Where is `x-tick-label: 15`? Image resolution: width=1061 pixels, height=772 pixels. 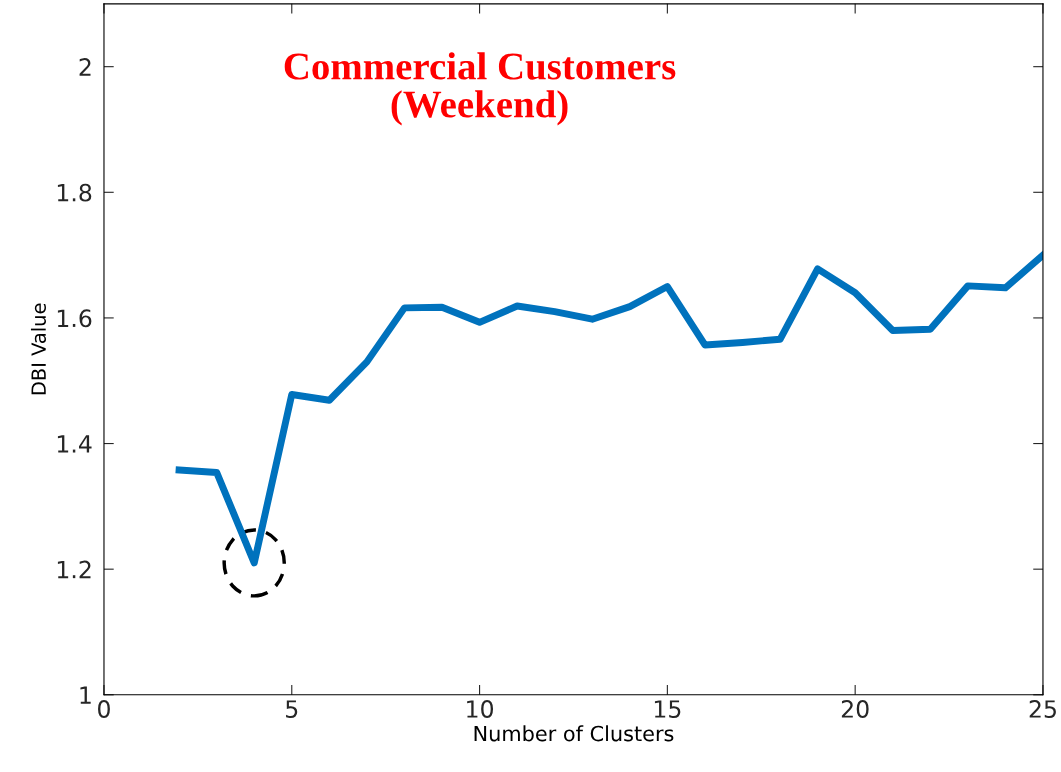
x-tick-label: 15 is located at coordinates (667, 709).